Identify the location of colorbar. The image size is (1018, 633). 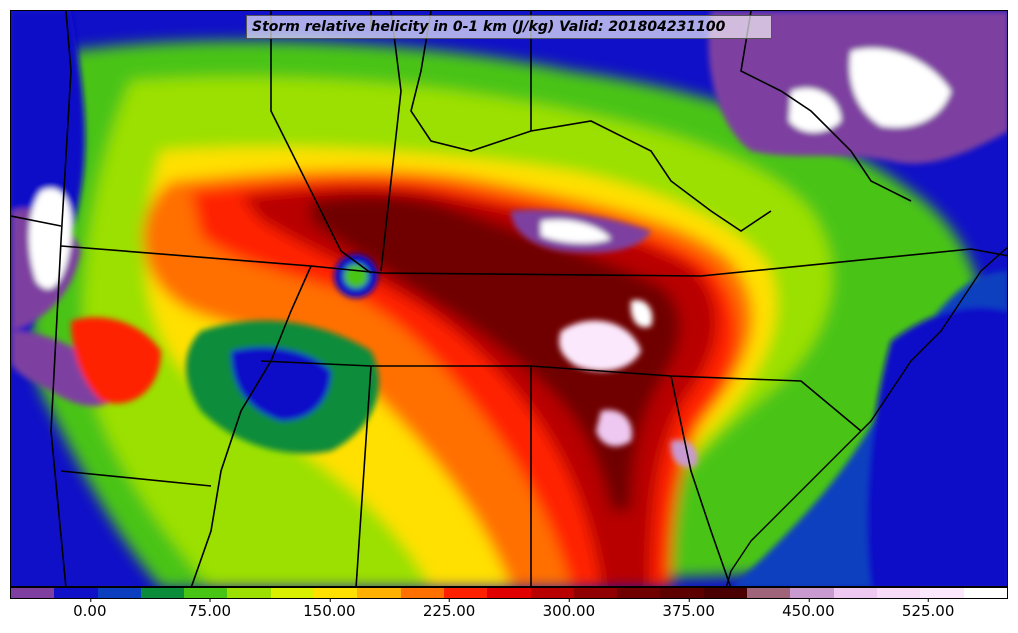
(509, 593).